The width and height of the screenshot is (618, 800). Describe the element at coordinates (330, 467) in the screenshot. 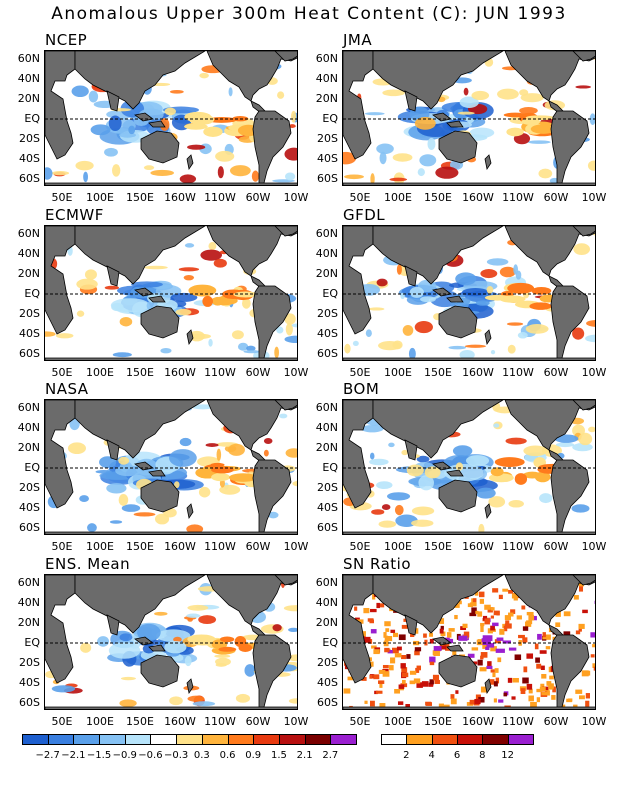

I see `lat-tick-label: EQ` at that location.